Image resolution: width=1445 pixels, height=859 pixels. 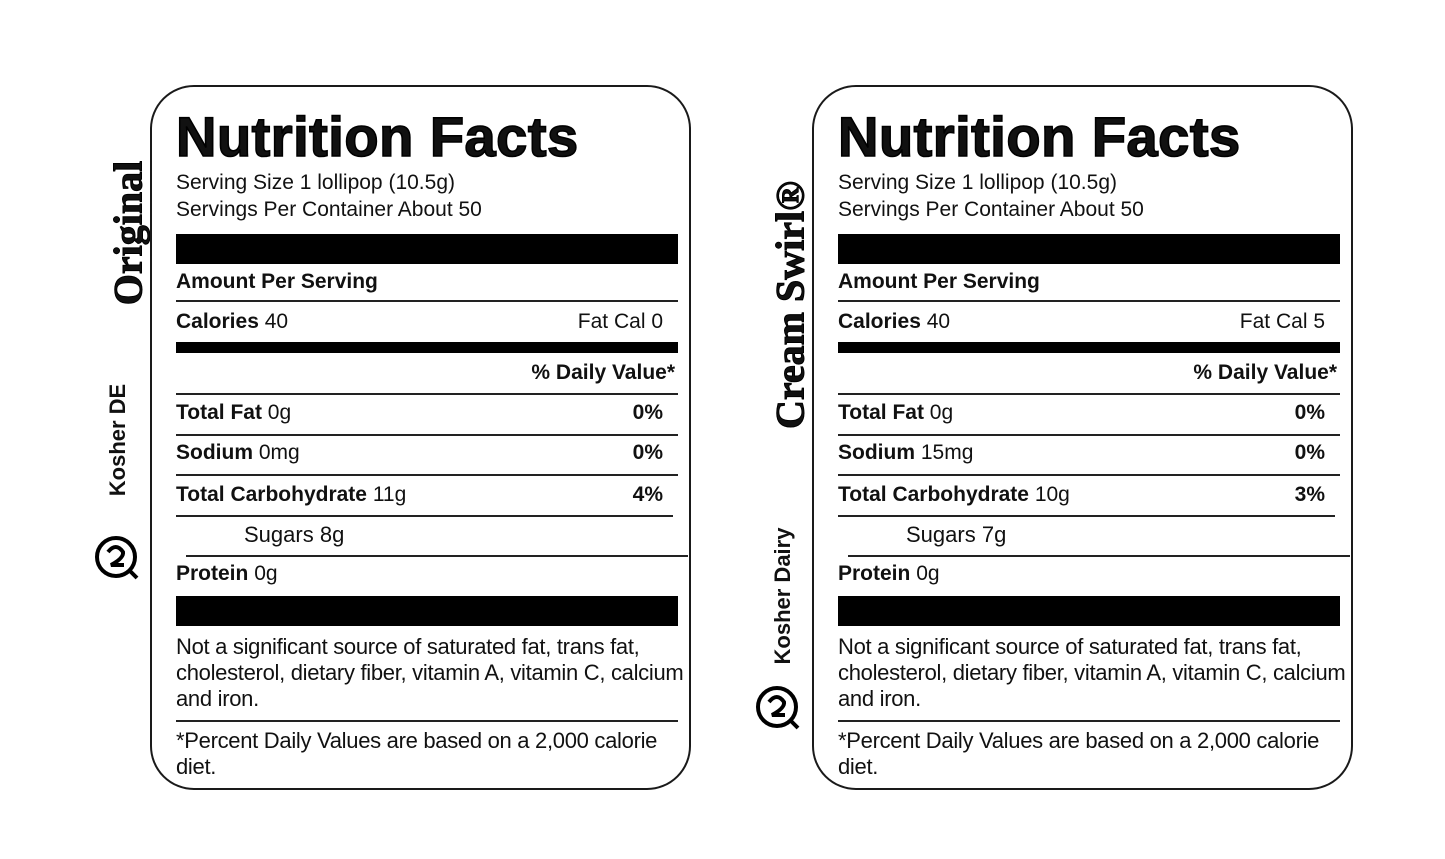 I want to click on kosher-label: Kosher Dairy, so click(x=782, y=596).